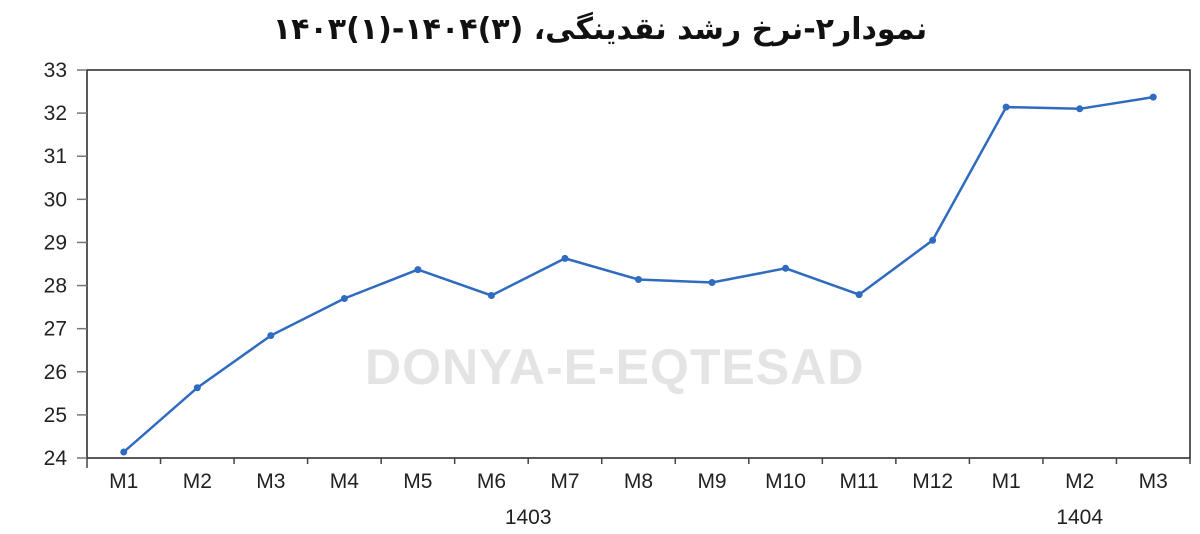 The height and width of the screenshot is (534, 1200). I want to click on x-tick-label: M6, so click(491, 481).